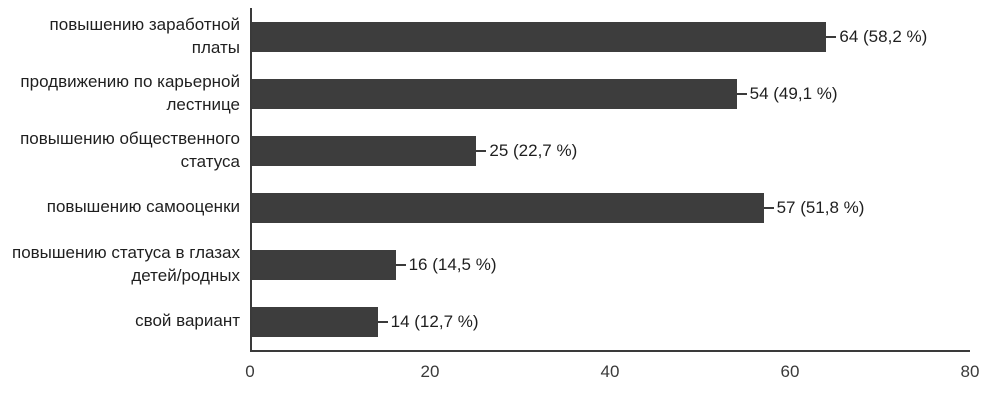 The image size is (985, 412). Describe the element at coordinates (125, 374) in the screenshot. I see `x-axis-spacer` at that location.